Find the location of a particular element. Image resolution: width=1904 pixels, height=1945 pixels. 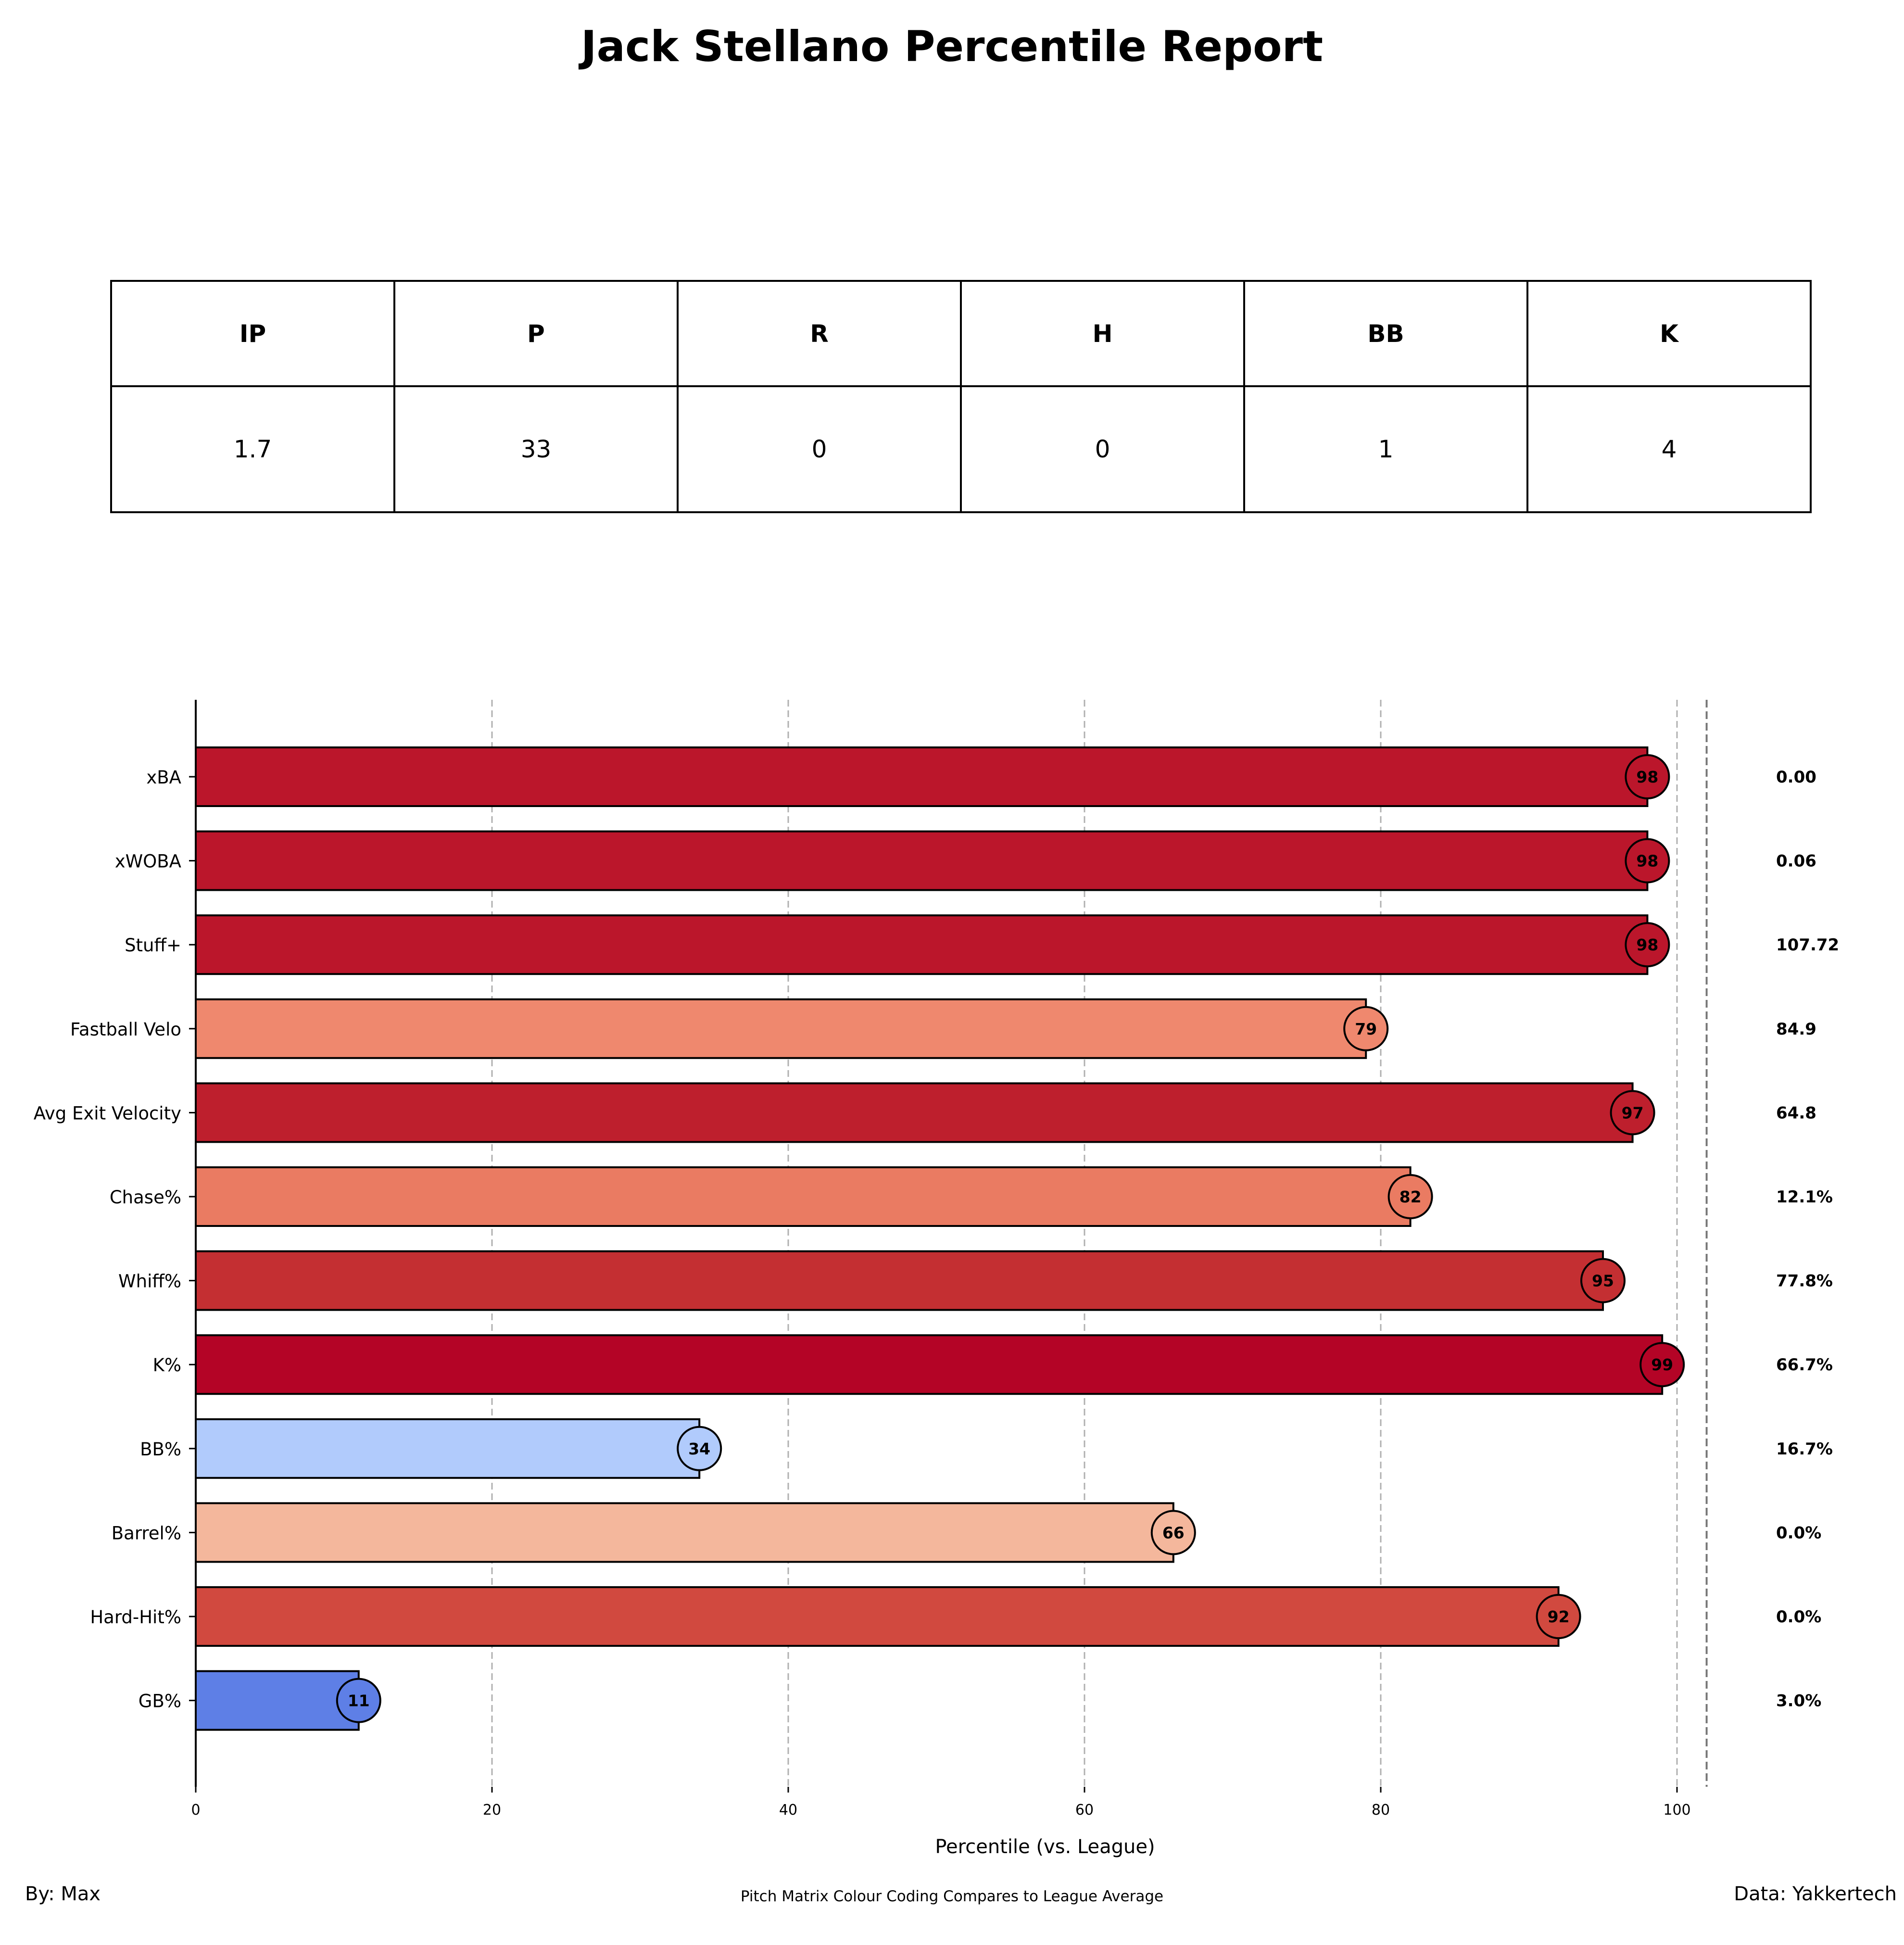

author-credit: By: Max is located at coordinates (63, 1894).